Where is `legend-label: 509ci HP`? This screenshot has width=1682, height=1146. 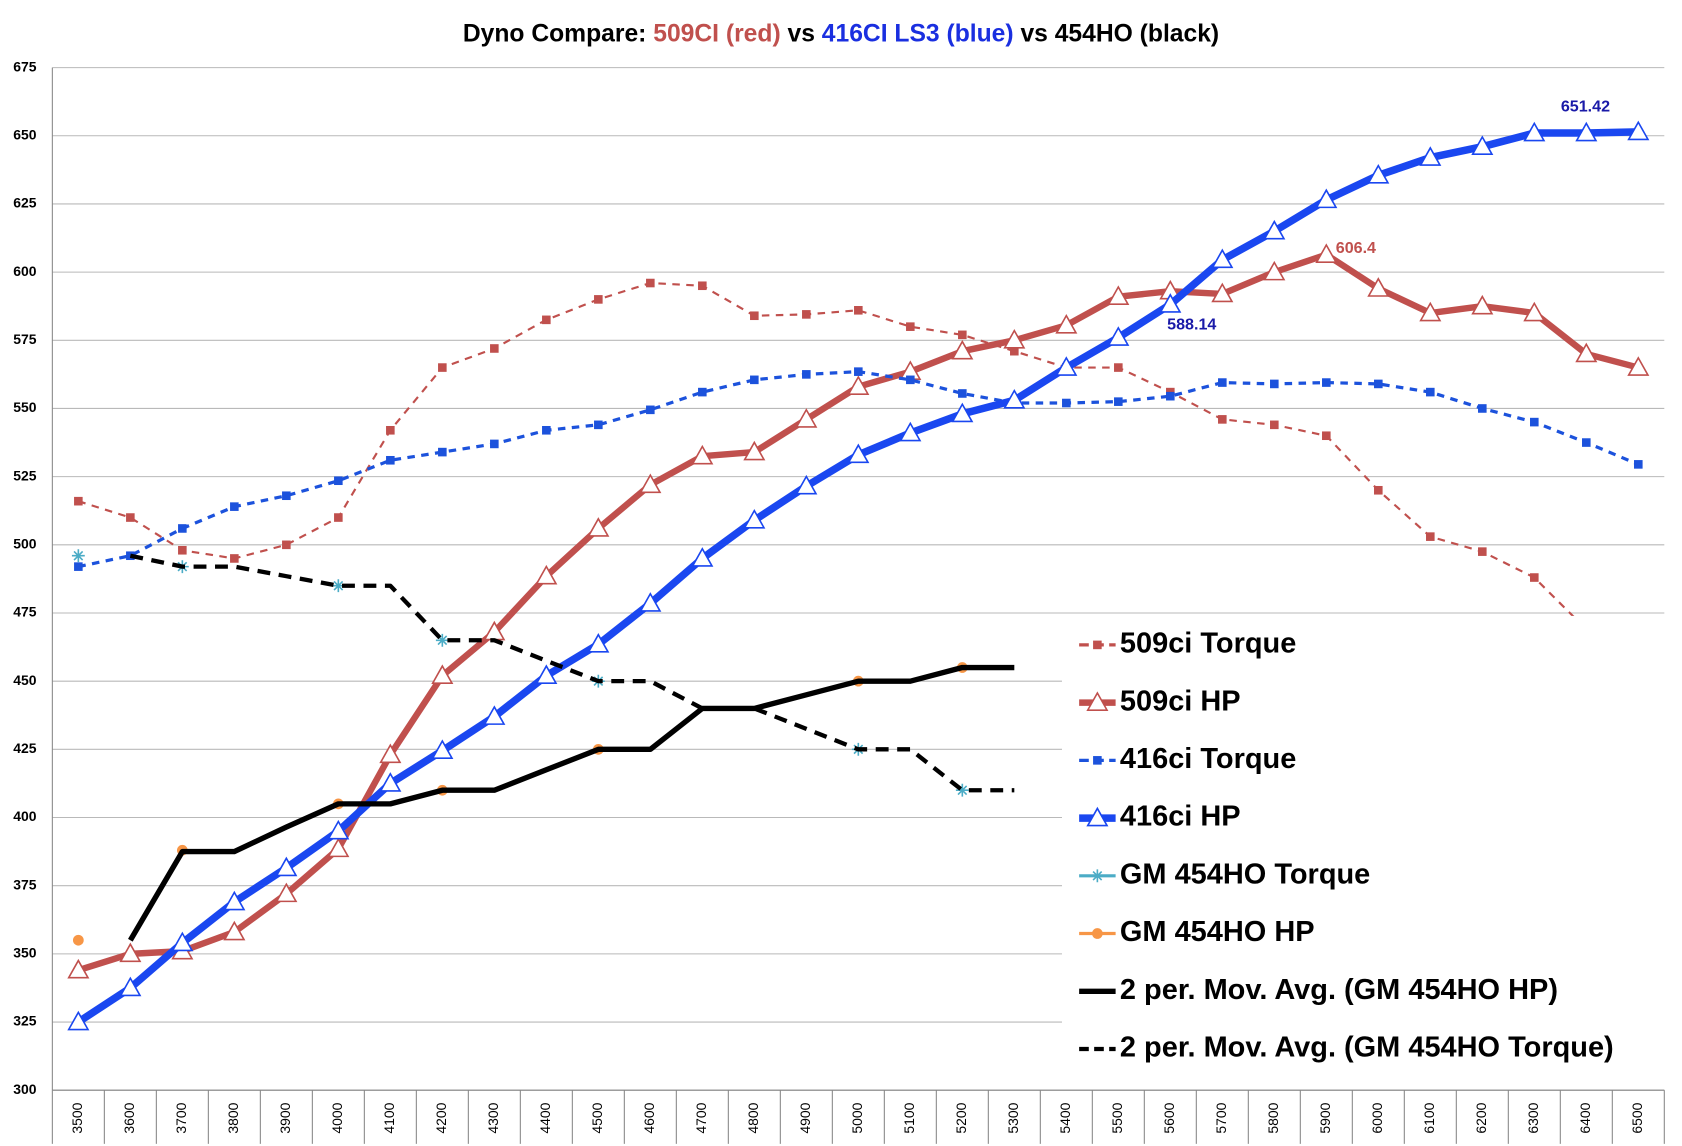 legend-label: 509ci HP is located at coordinates (1180, 701).